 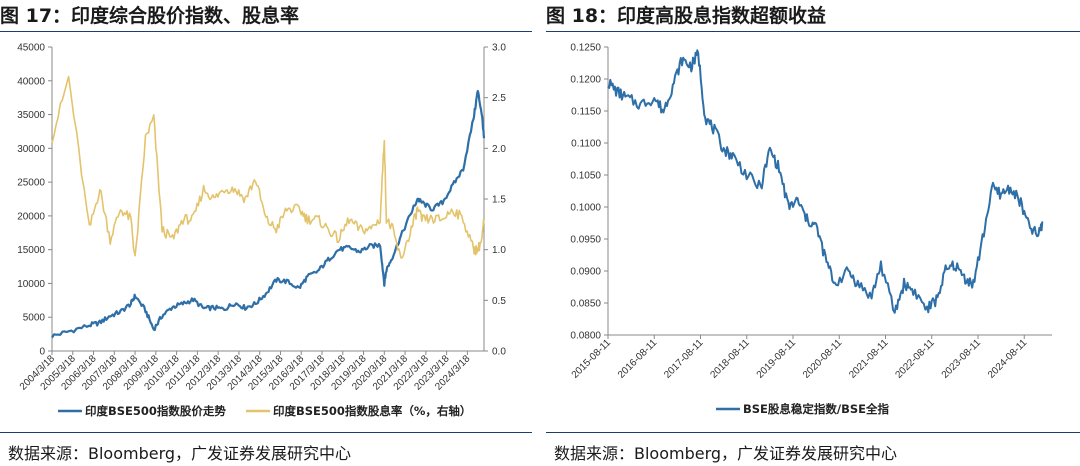 What do you see at coordinates (499, 98) in the screenshot?
I see `right-y-tick-label: 2.5` at bounding box center [499, 98].